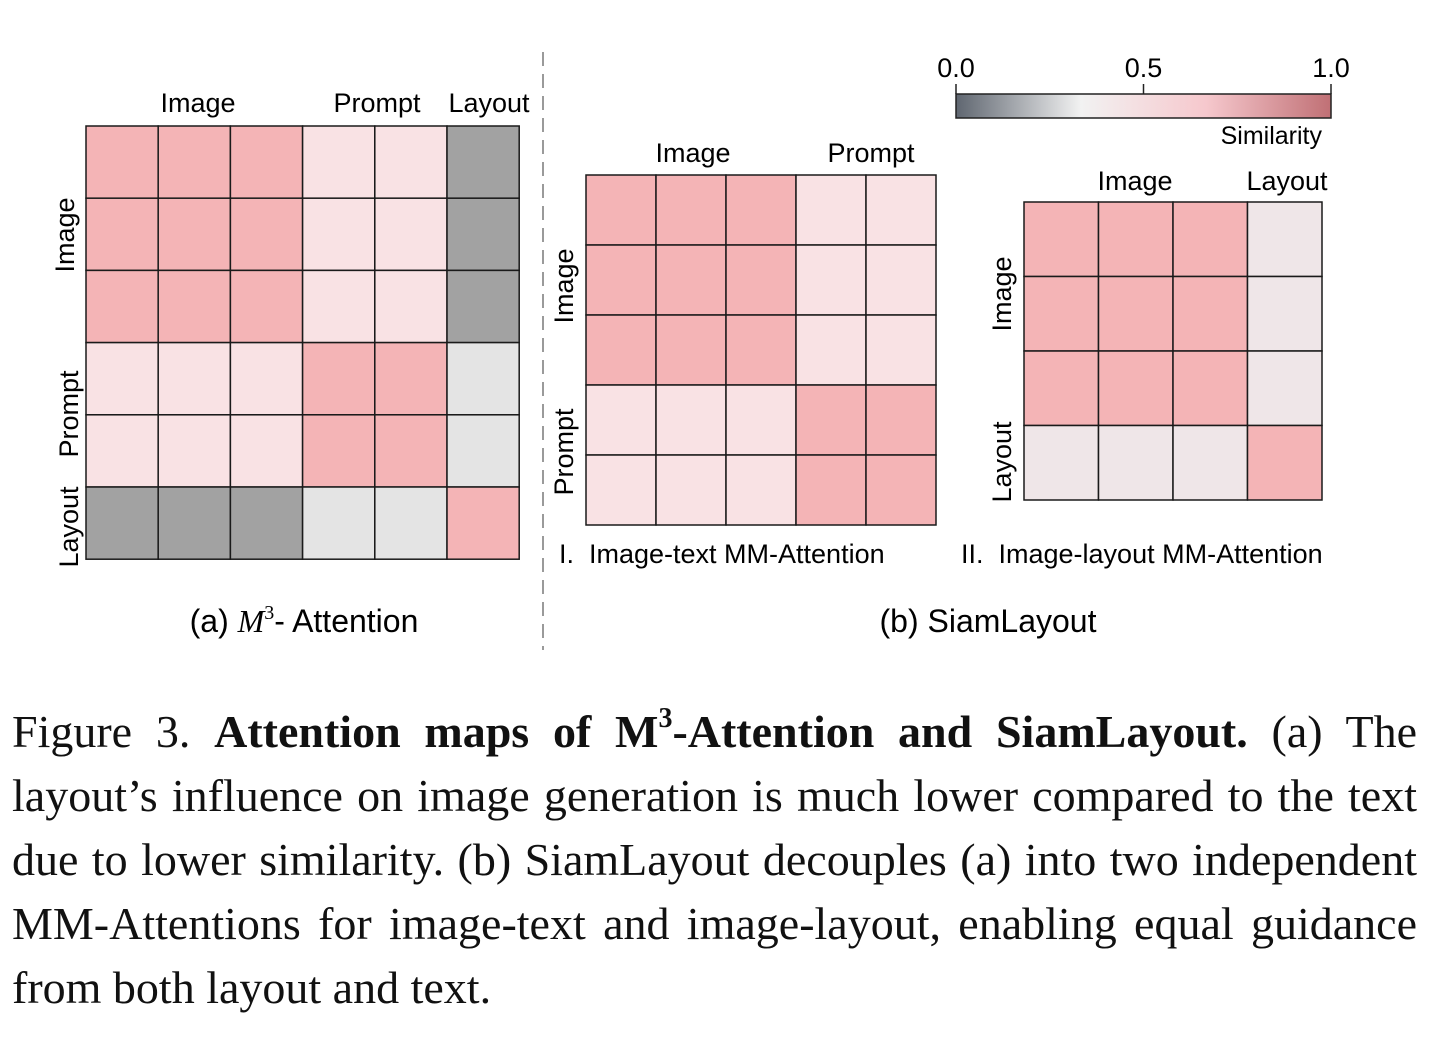 This screenshot has height=1041, width=1440. Describe the element at coordinates (988, 621) in the screenshot. I see `panel-b-subcaption: (b) SiamLayout` at that location.